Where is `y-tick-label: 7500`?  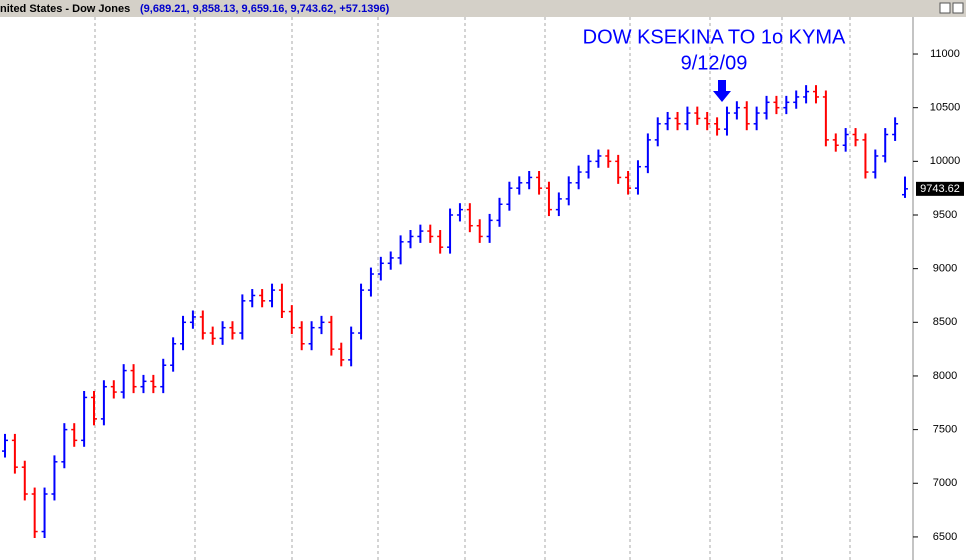 y-tick-label: 7500 is located at coordinates (945, 430).